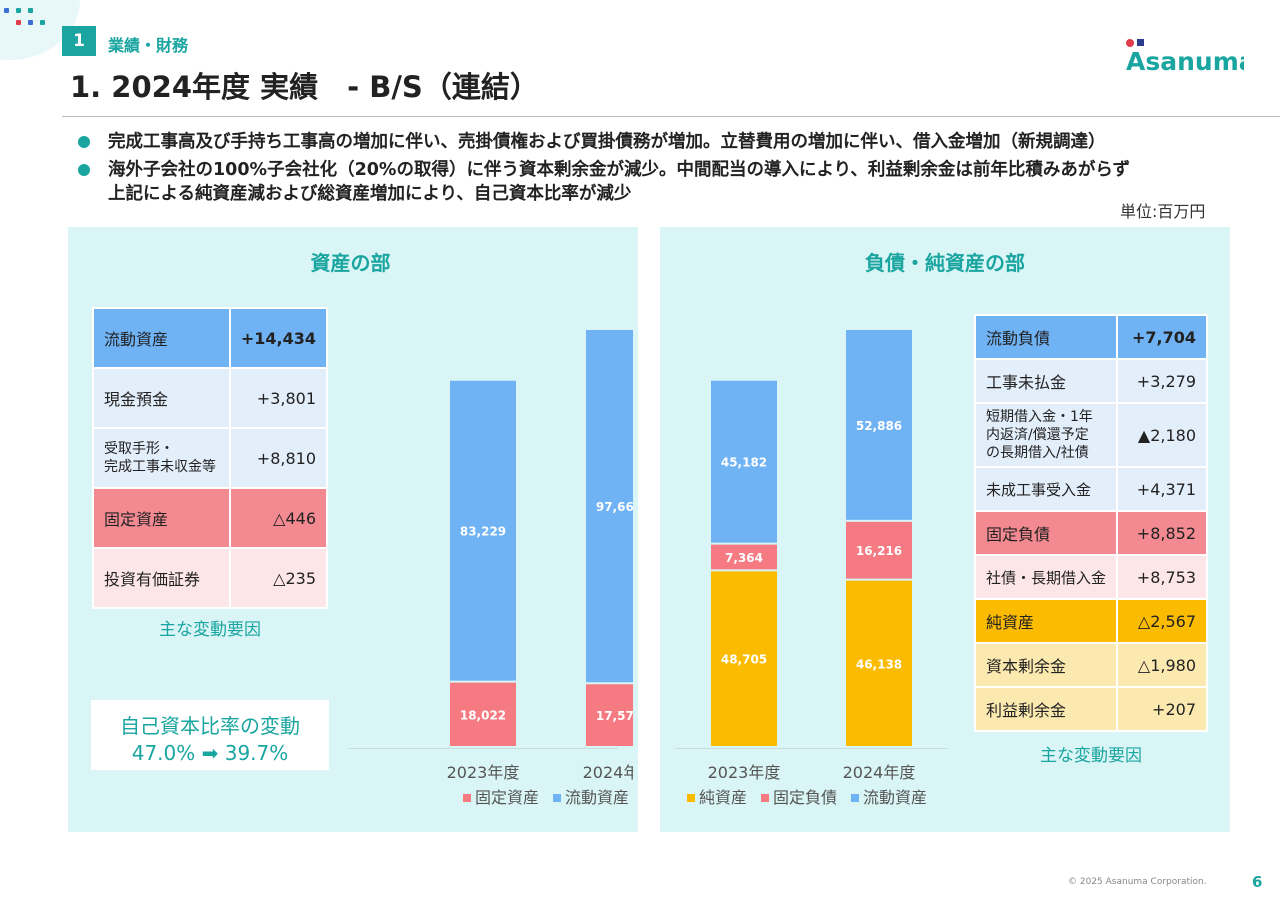  Describe the element at coordinates (1046, 337) in the screenshot. I see `row-label: 流動負債` at that location.